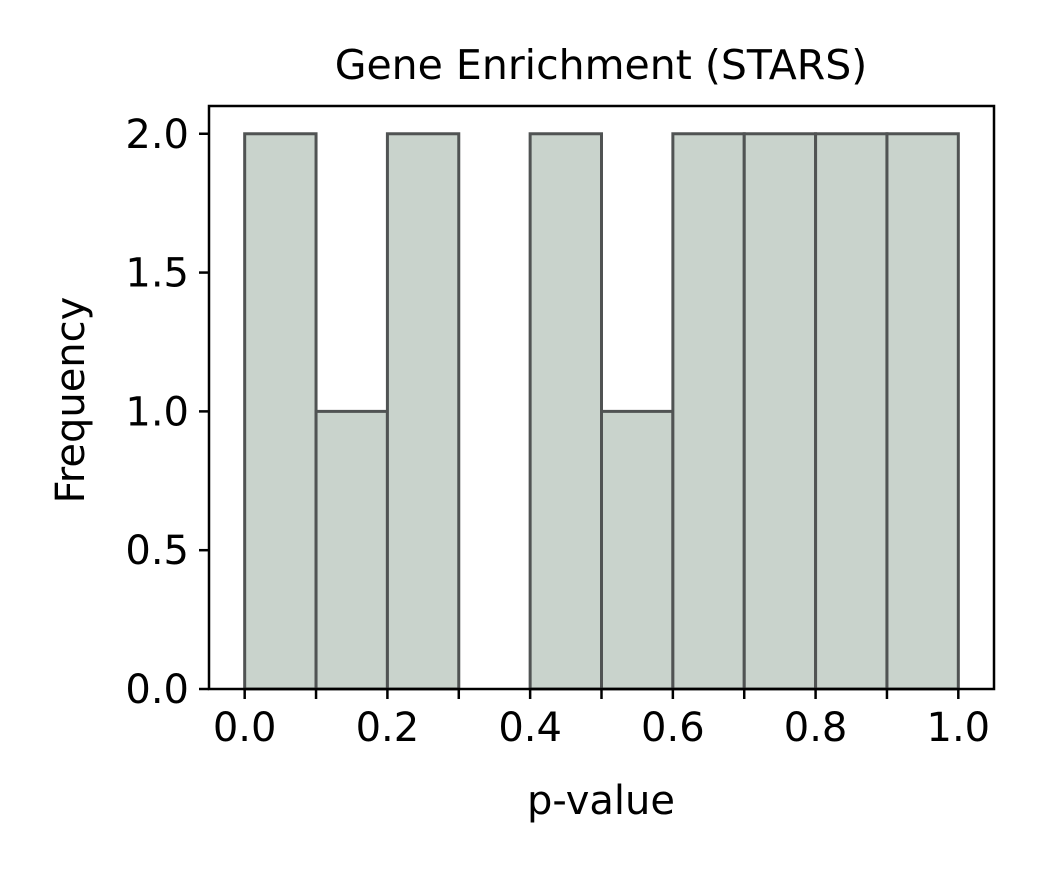  What do you see at coordinates (816, 728) in the screenshot?
I see `x-tick-label: 0.8` at bounding box center [816, 728].